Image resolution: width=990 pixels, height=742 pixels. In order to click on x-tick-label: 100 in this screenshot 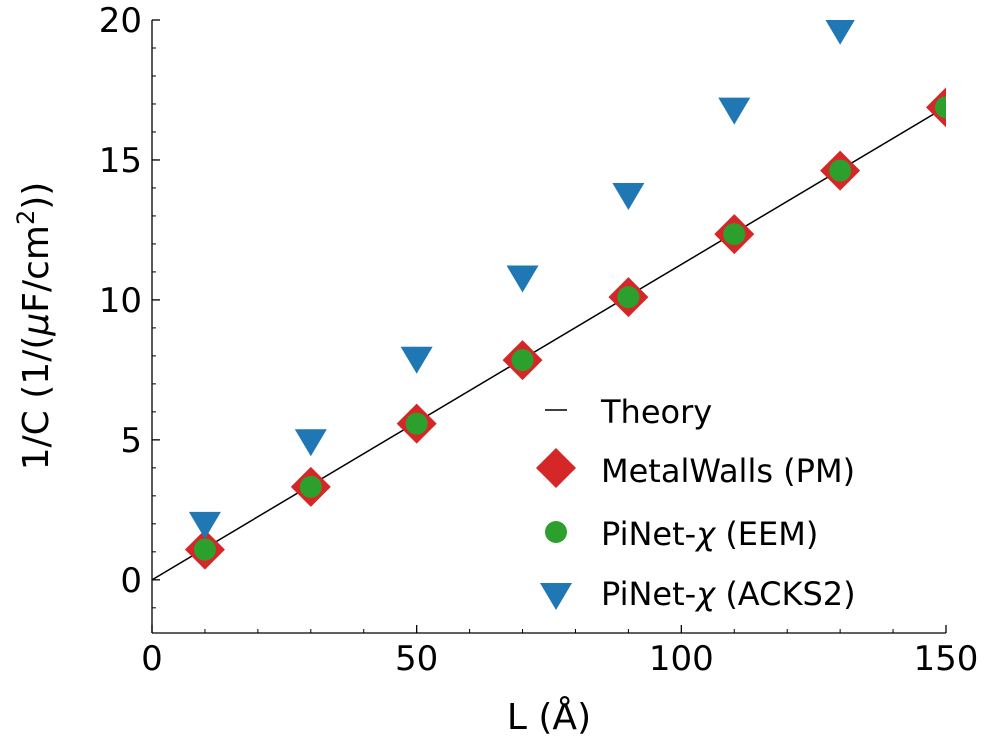, I will do `click(681, 659)`.